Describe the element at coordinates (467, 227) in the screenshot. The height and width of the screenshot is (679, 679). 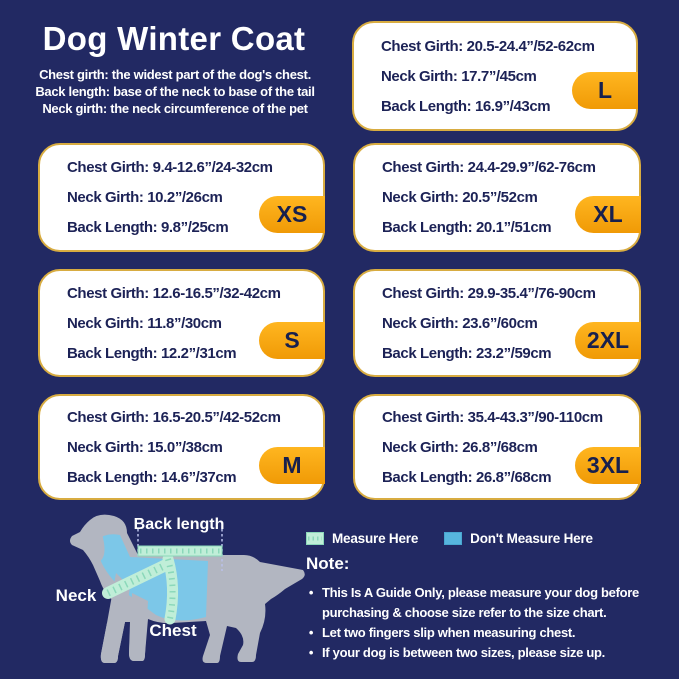
I see `back-length-value: Back Length: 20.1”/51cm` at that location.